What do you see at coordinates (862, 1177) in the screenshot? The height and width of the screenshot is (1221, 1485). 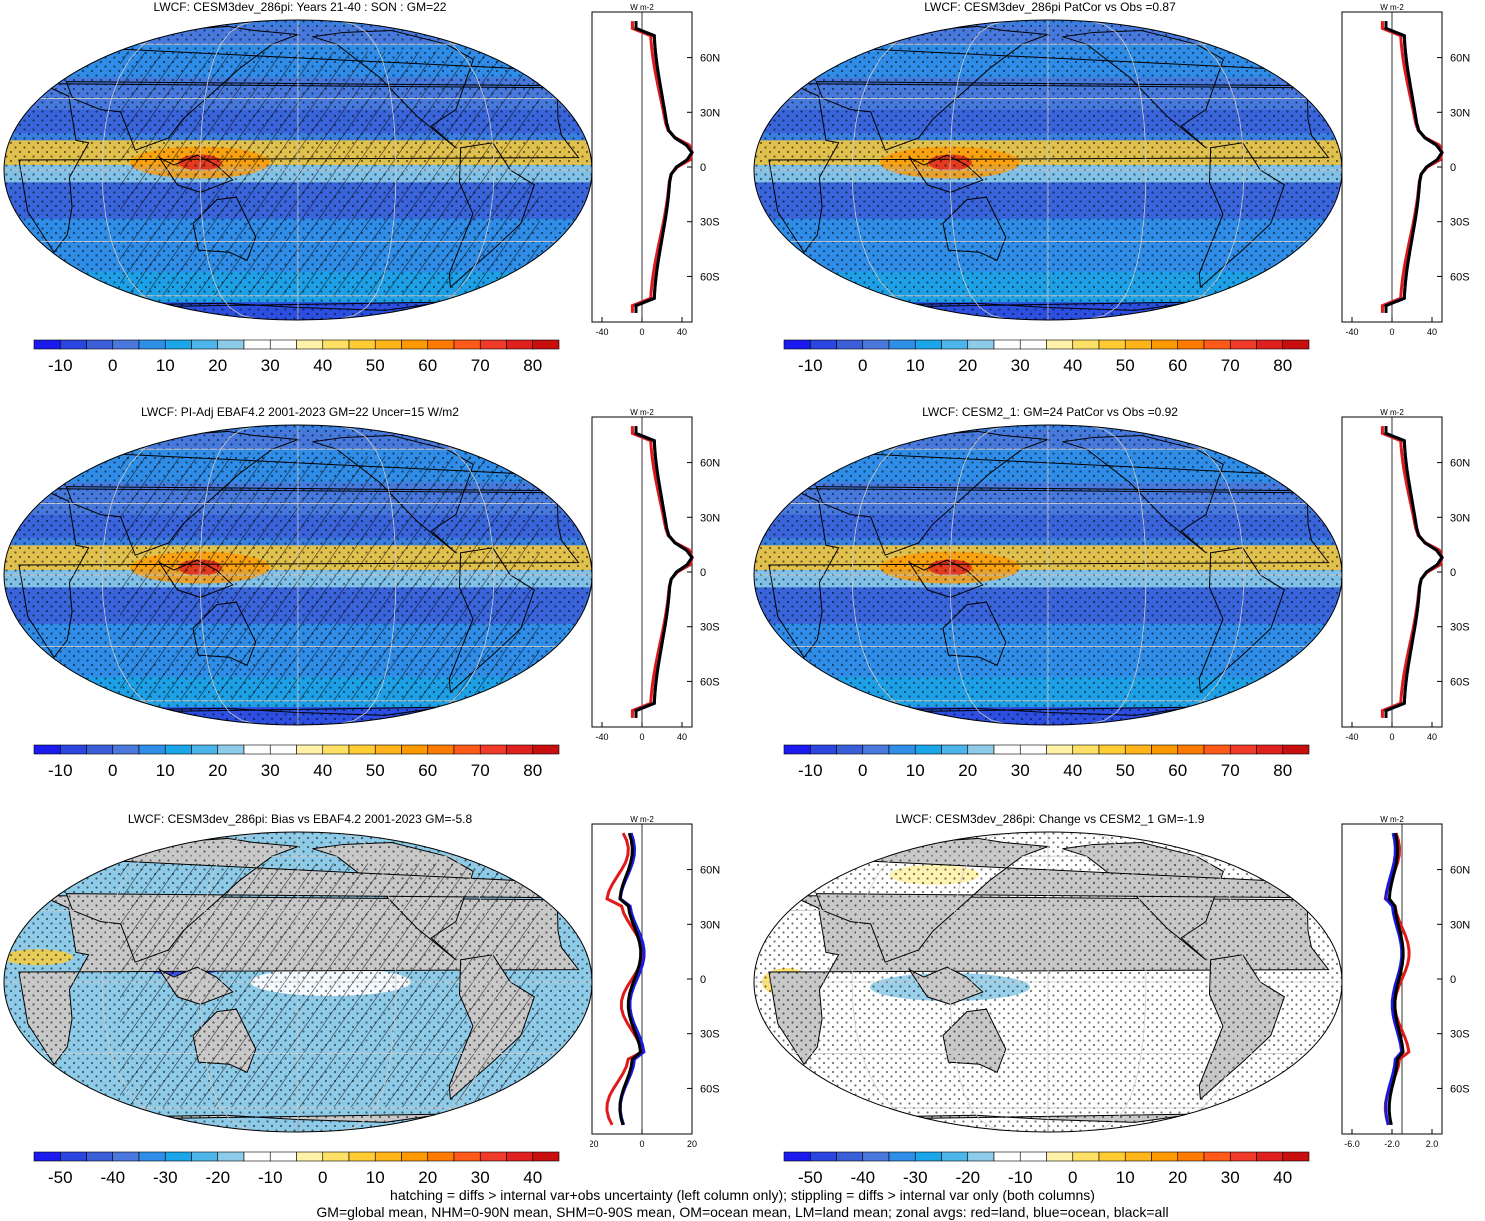 I see `colorbar-label: -40` at bounding box center [862, 1177].